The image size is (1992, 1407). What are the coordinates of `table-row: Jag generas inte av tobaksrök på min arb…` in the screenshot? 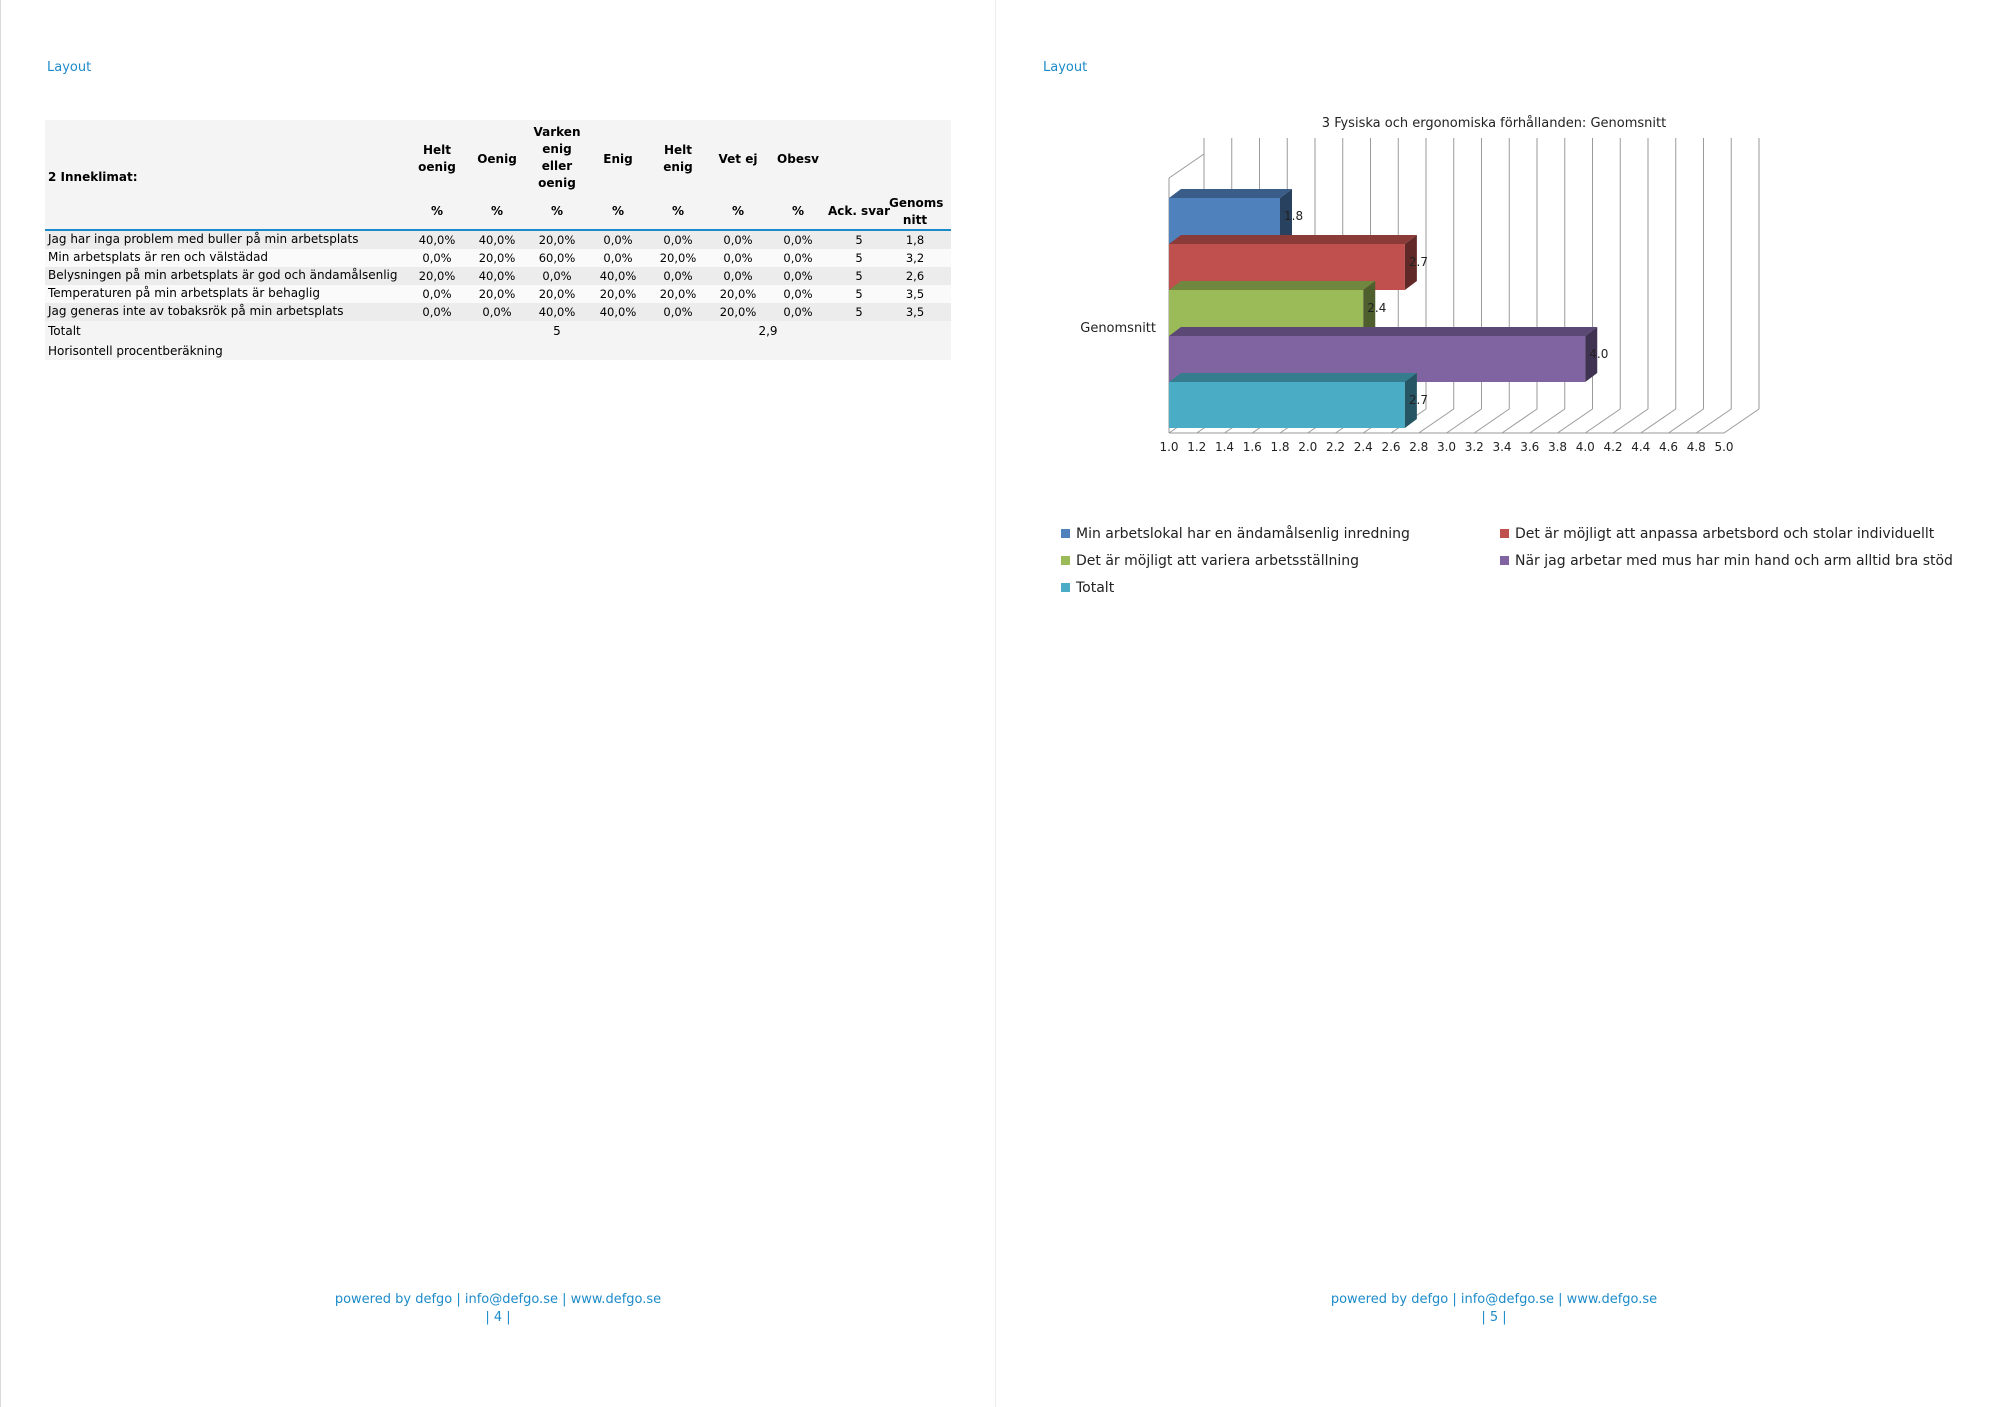 It's located at (498, 312).